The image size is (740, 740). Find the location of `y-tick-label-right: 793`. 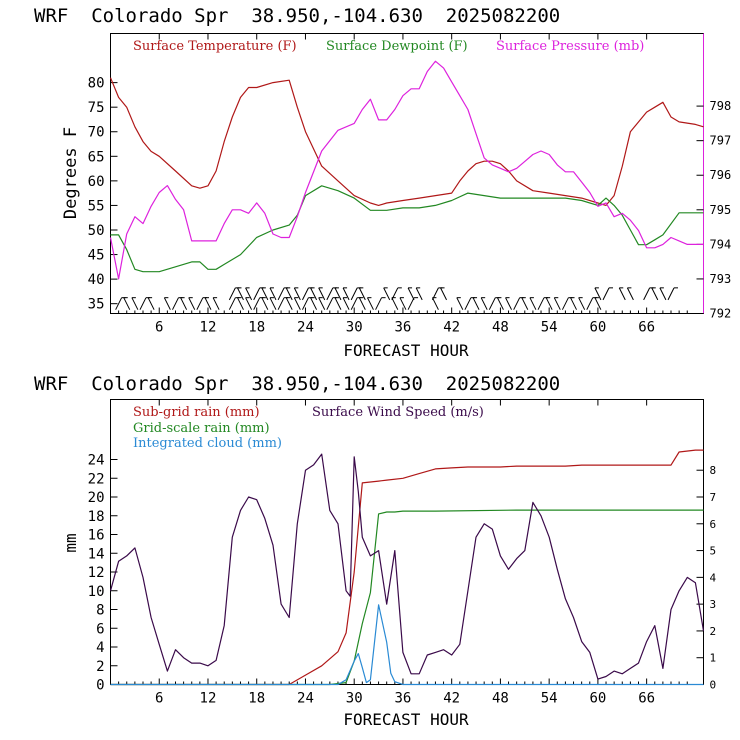

y-tick-label-right: 793 is located at coordinates (721, 279).